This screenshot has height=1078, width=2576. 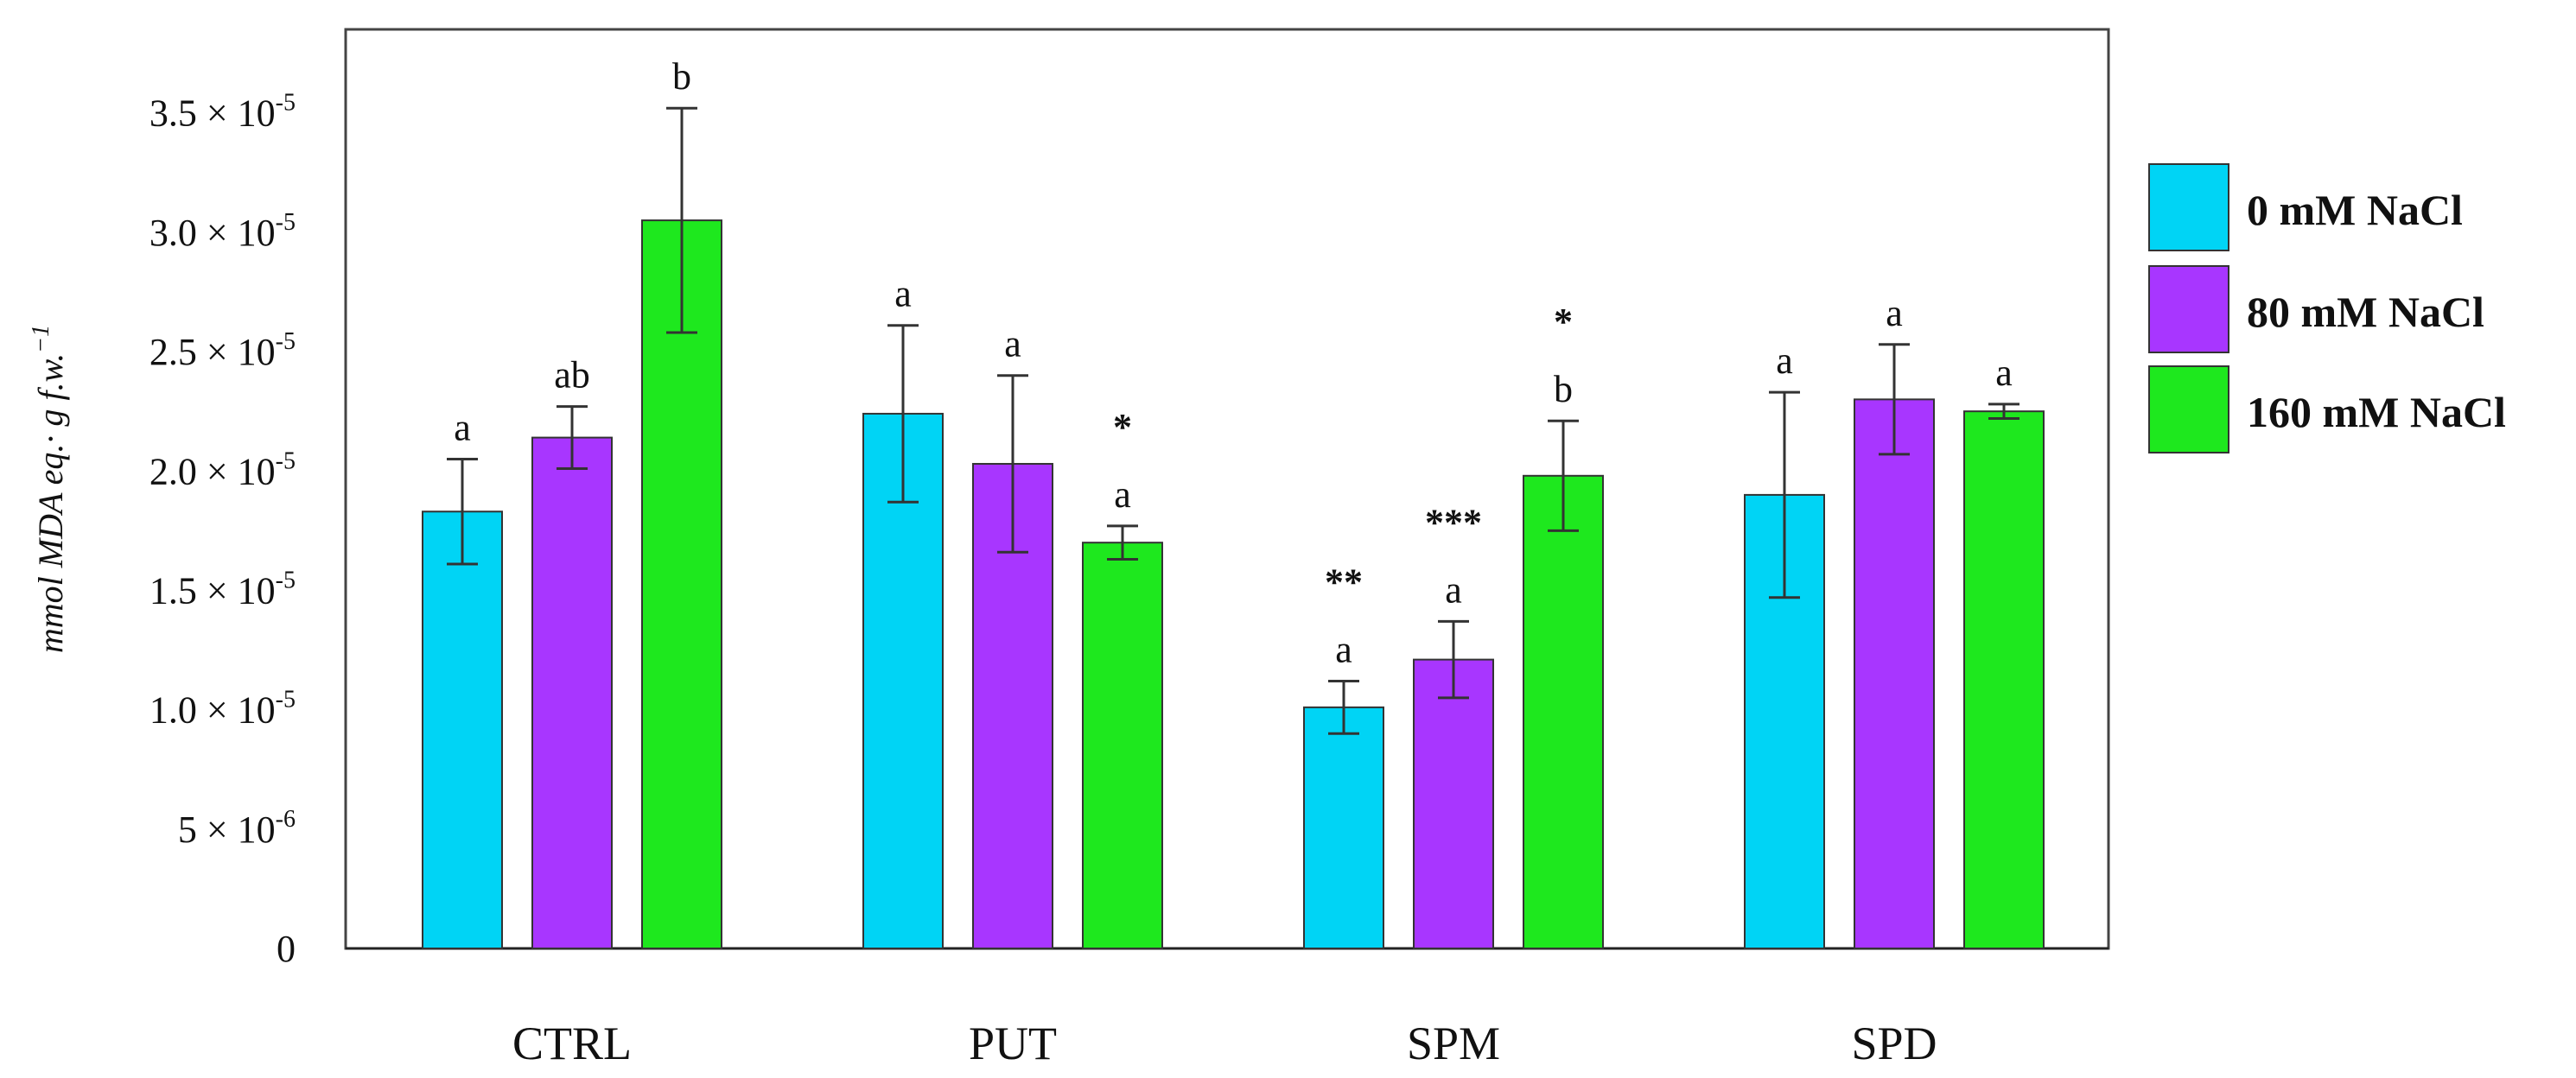 What do you see at coordinates (213, 233) in the screenshot?
I see `y-tick-label-base: 3.0 × 10` at bounding box center [213, 233].